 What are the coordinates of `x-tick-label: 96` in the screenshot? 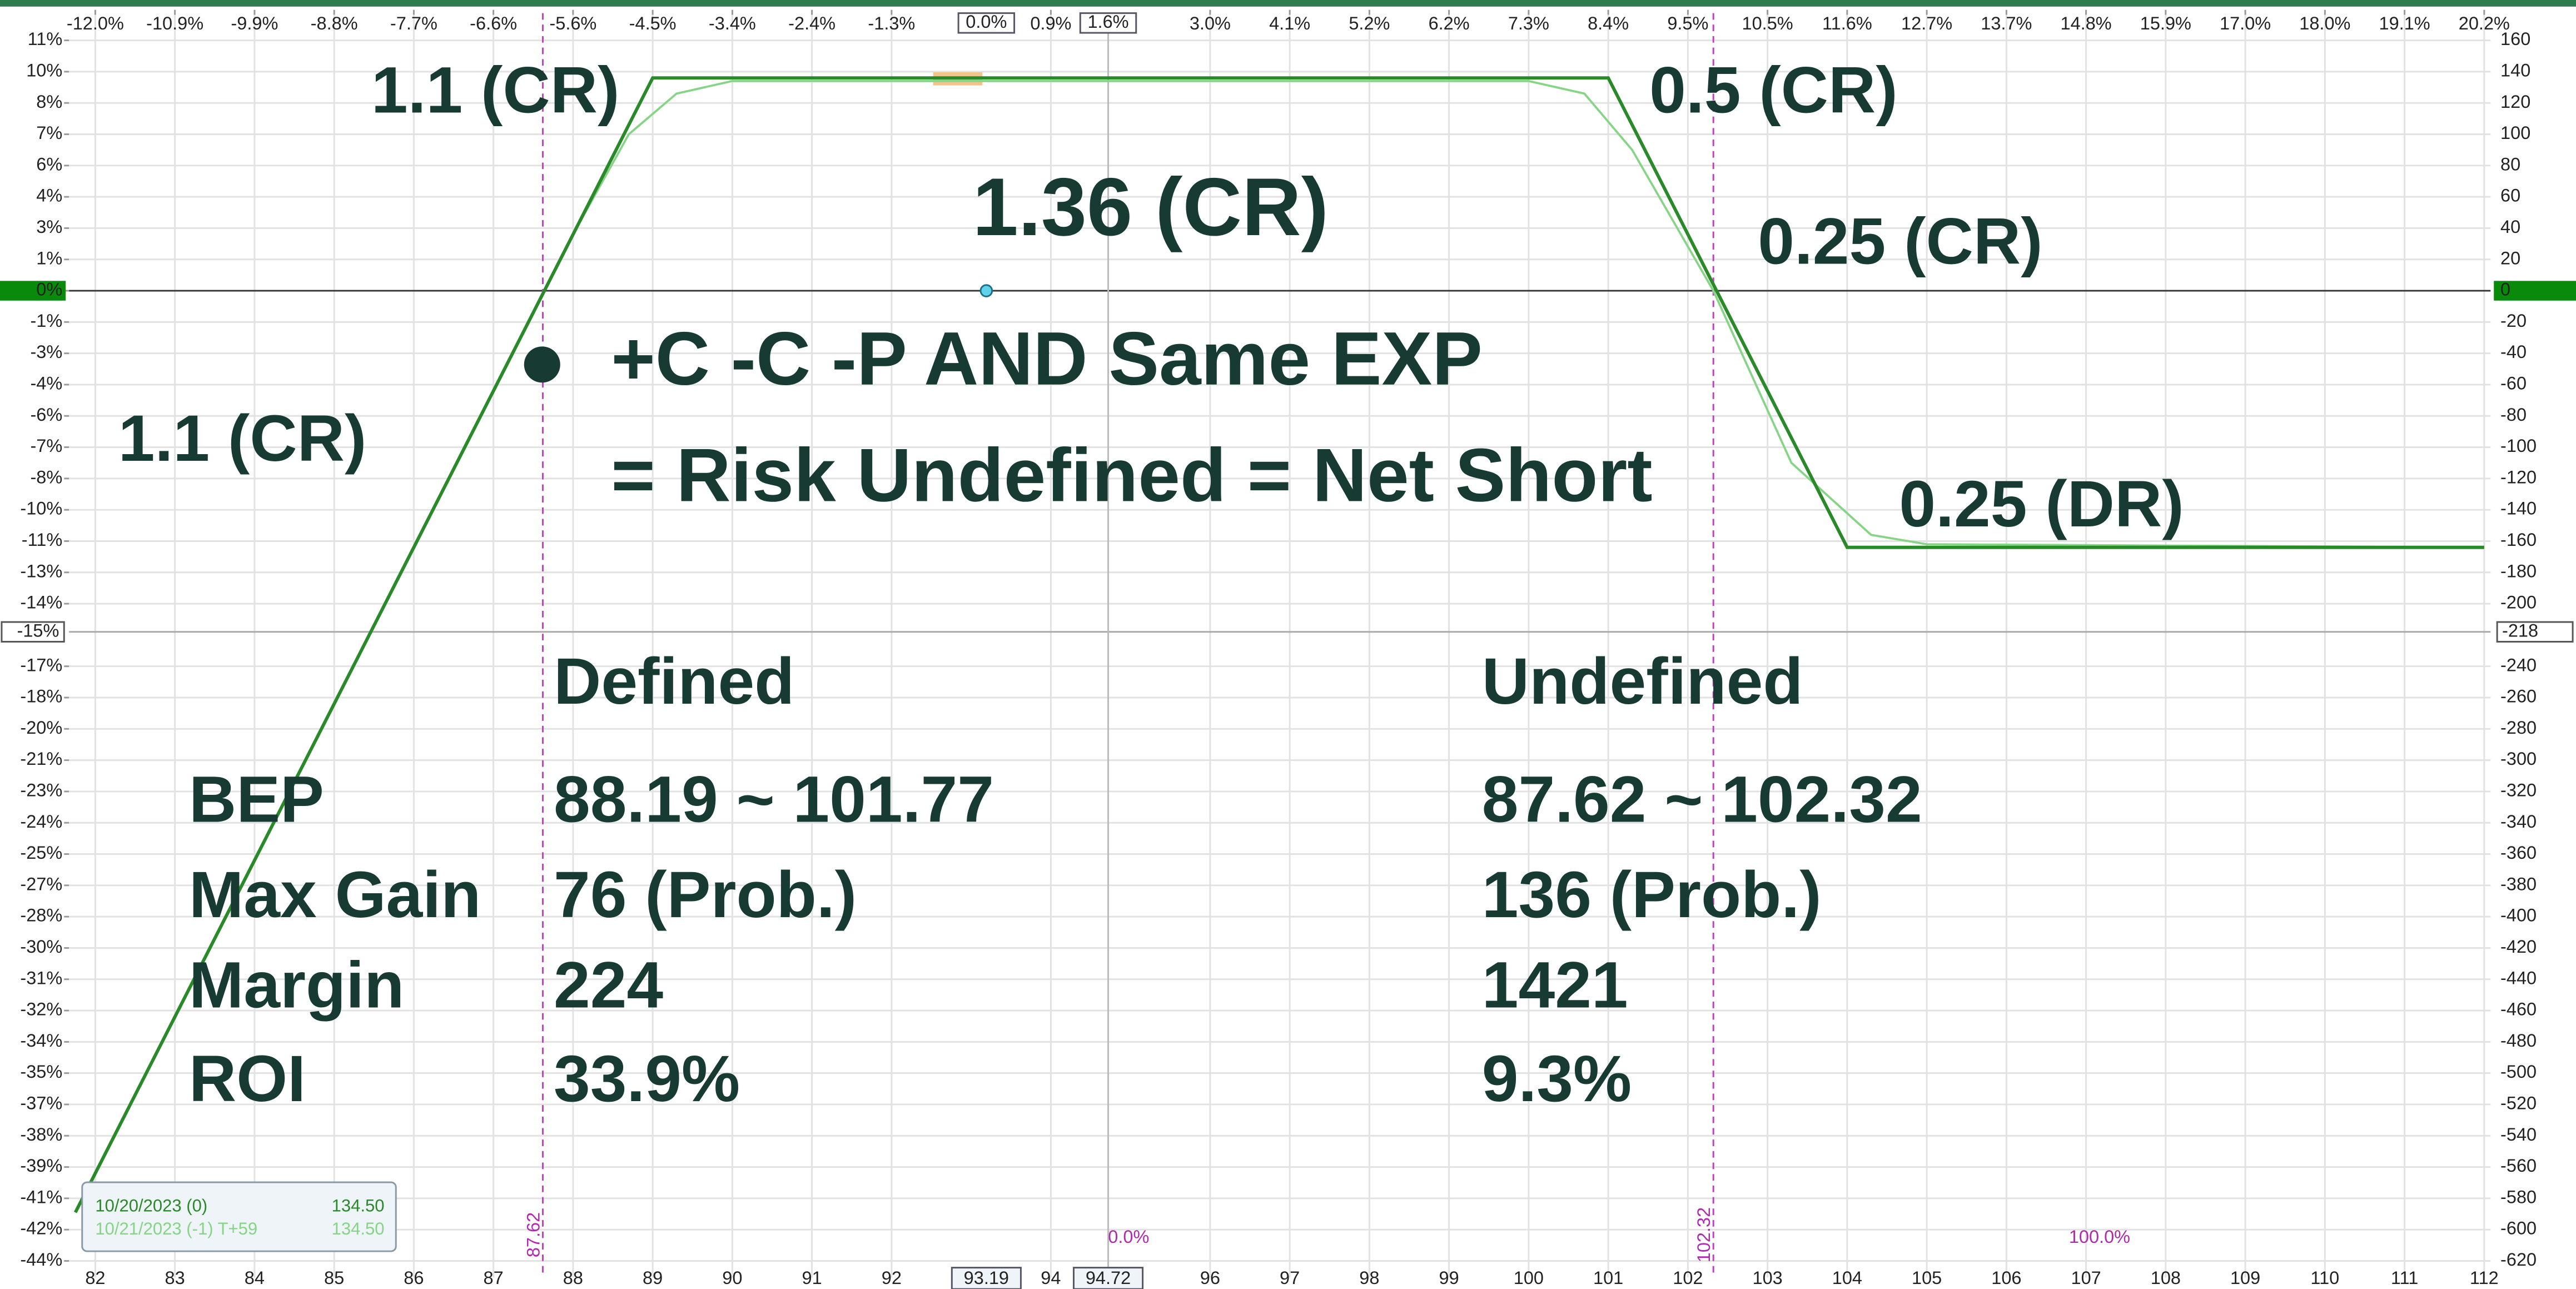 It's located at (1210, 1278).